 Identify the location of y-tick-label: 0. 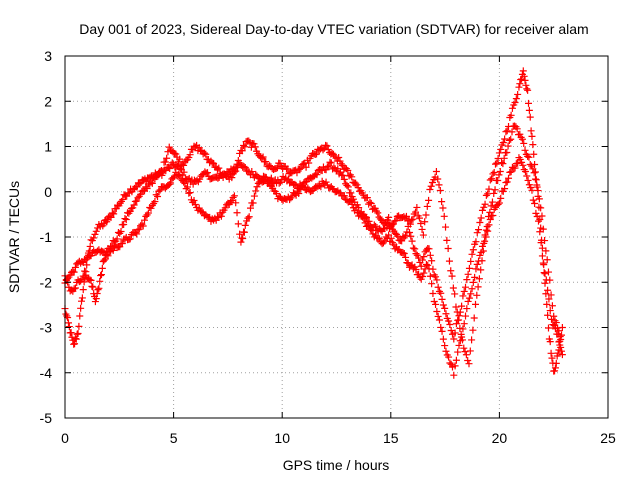
(48, 192).